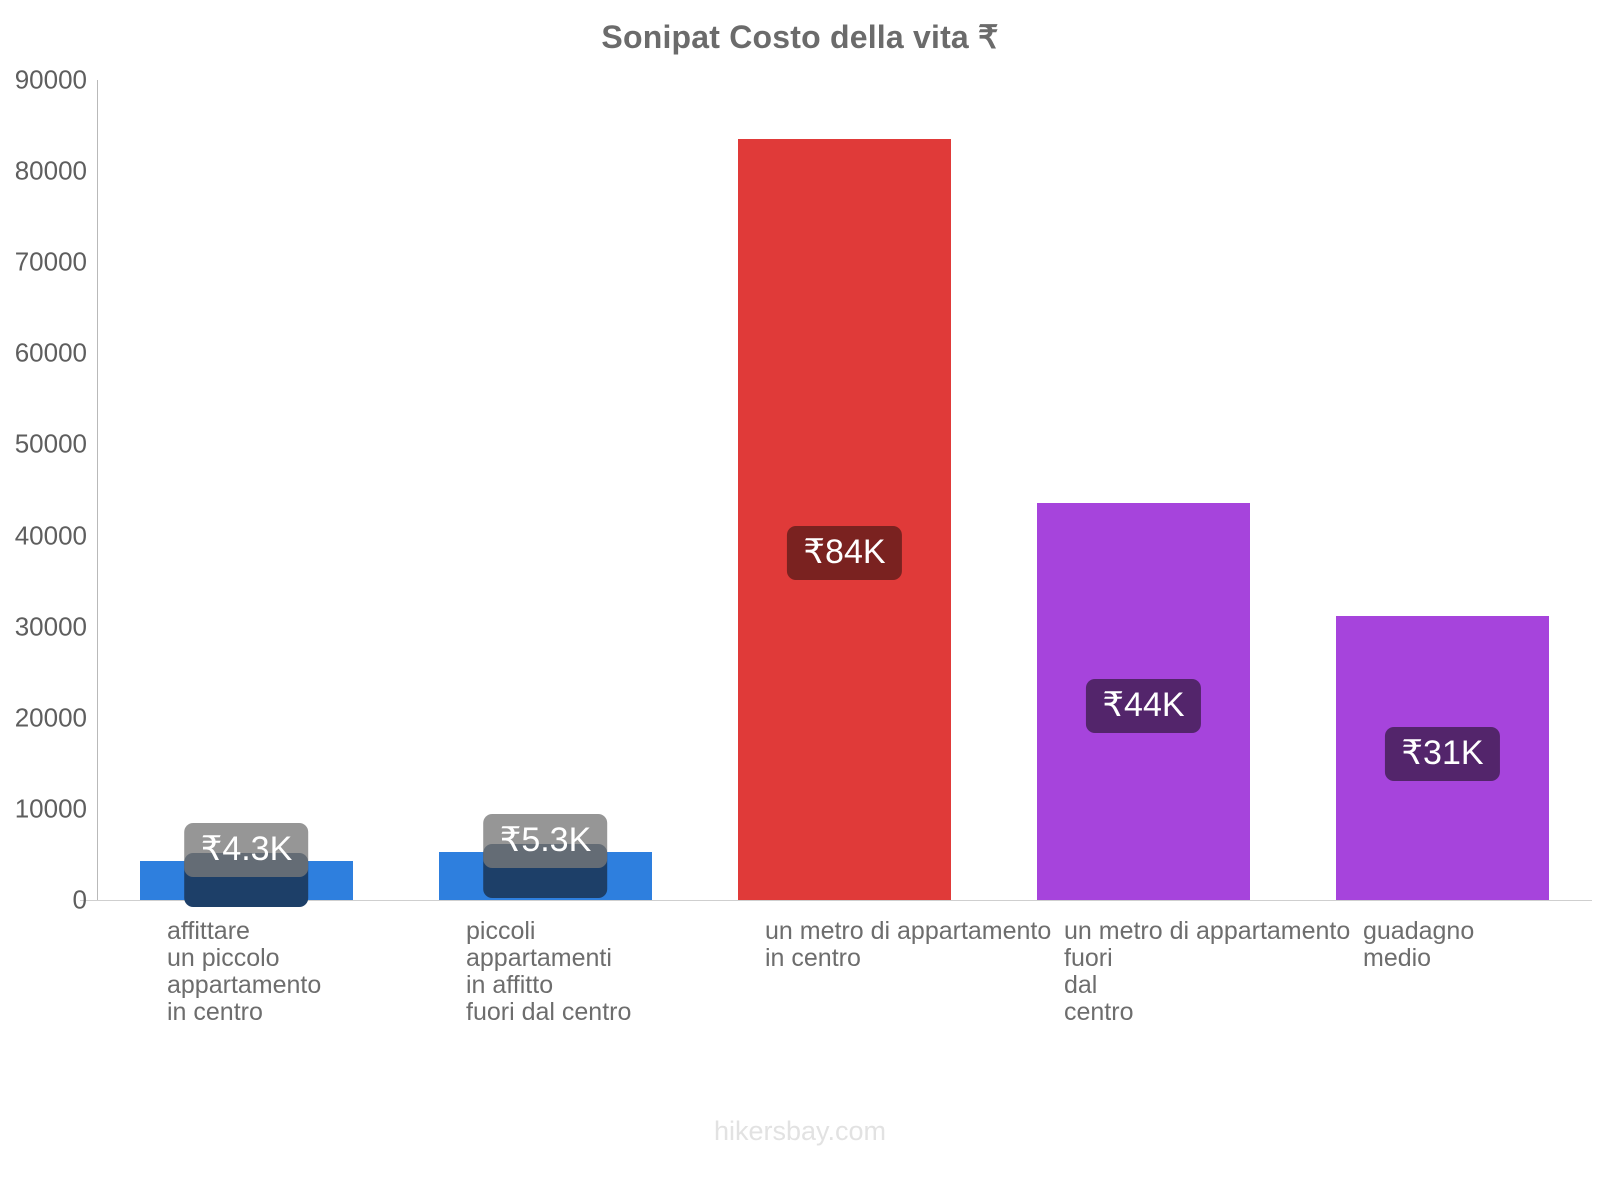  Describe the element at coordinates (50, 717) in the screenshot. I see `y-axis-tick-label: 20000` at that location.